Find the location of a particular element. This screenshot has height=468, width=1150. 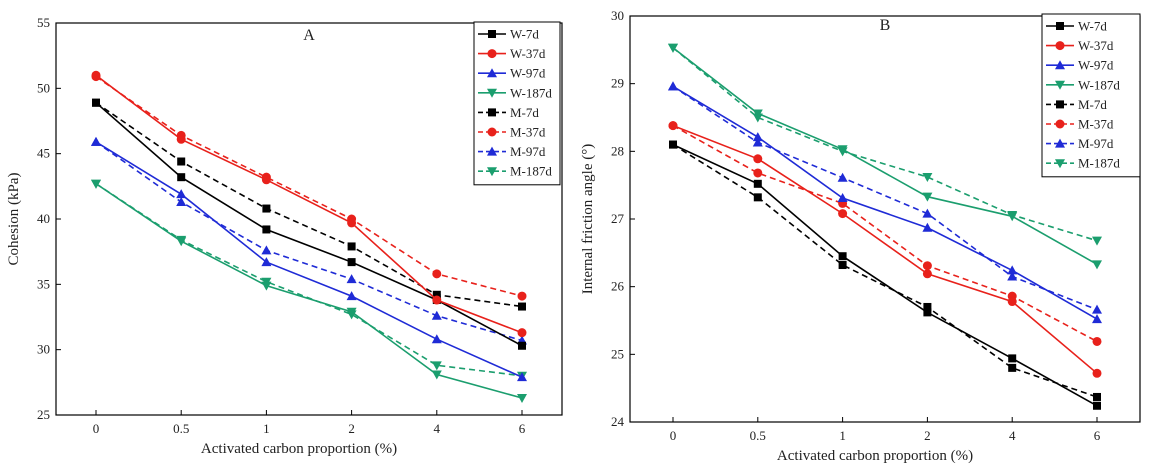

legend-label: M-7d is located at coordinates (524, 112).